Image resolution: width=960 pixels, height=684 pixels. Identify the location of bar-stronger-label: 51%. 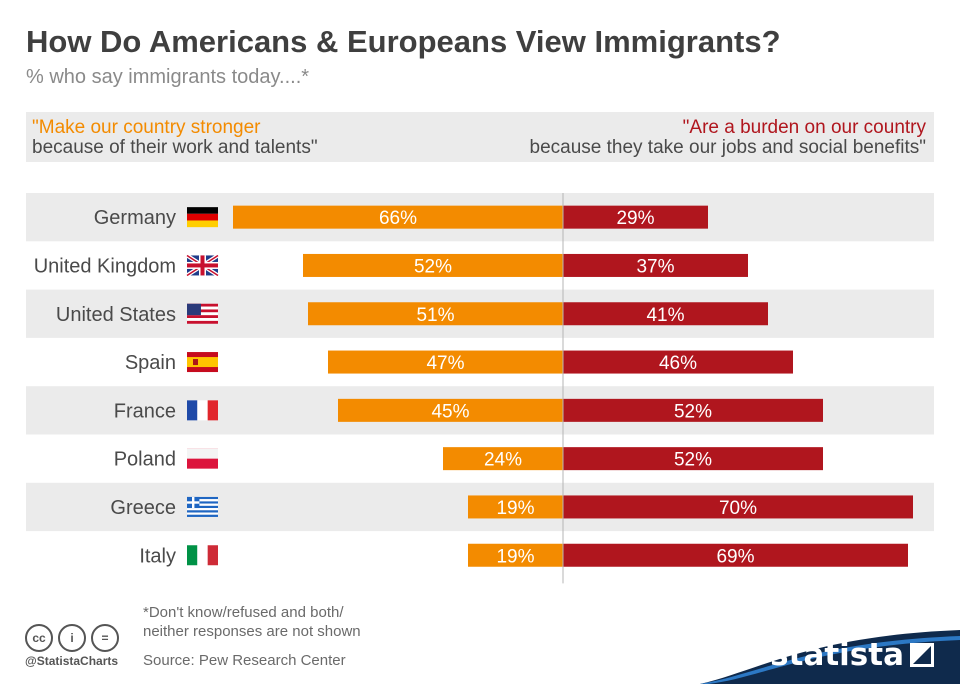
(435, 315).